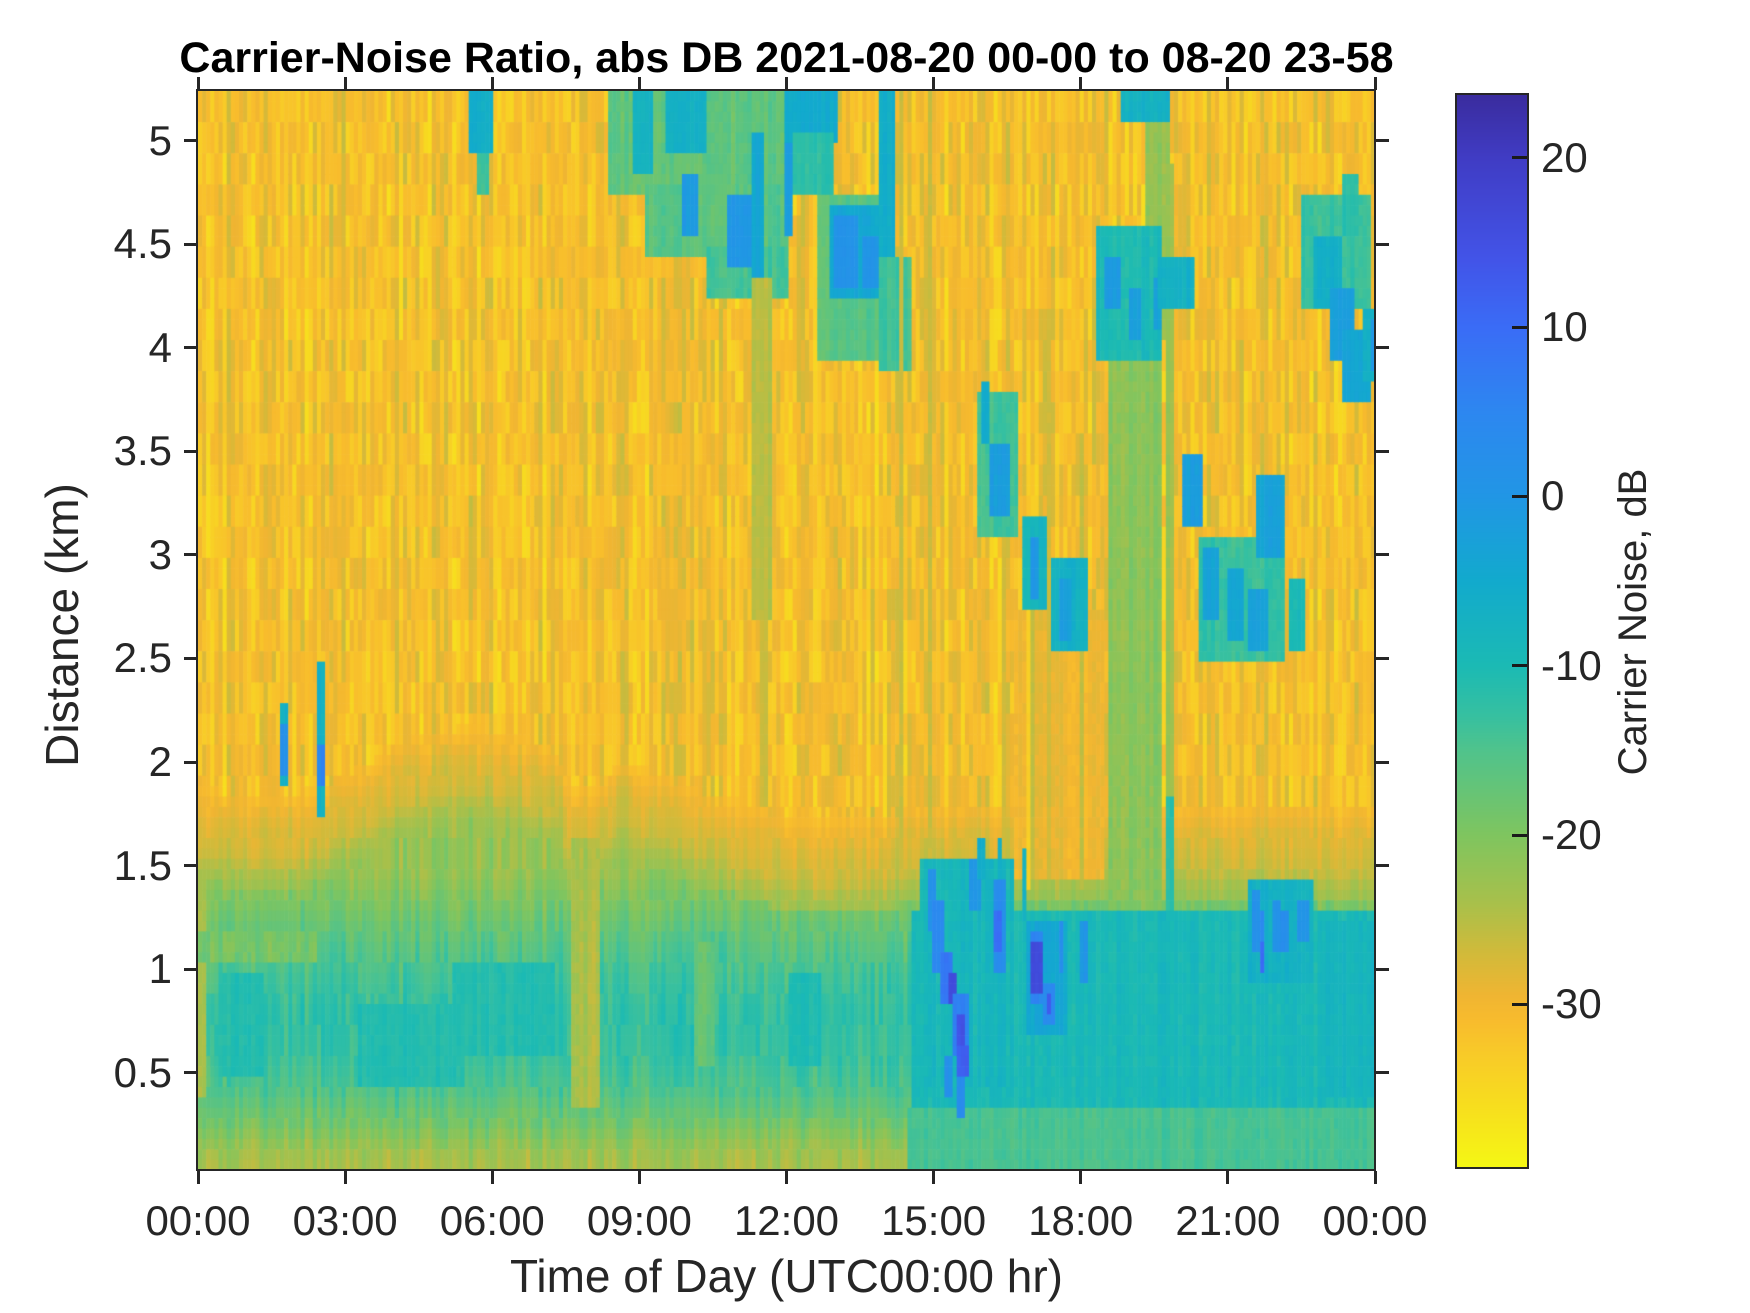 This screenshot has width=1750, height=1313. Describe the element at coordinates (1492, 631) in the screenshot. I see `colorbar` at that location.